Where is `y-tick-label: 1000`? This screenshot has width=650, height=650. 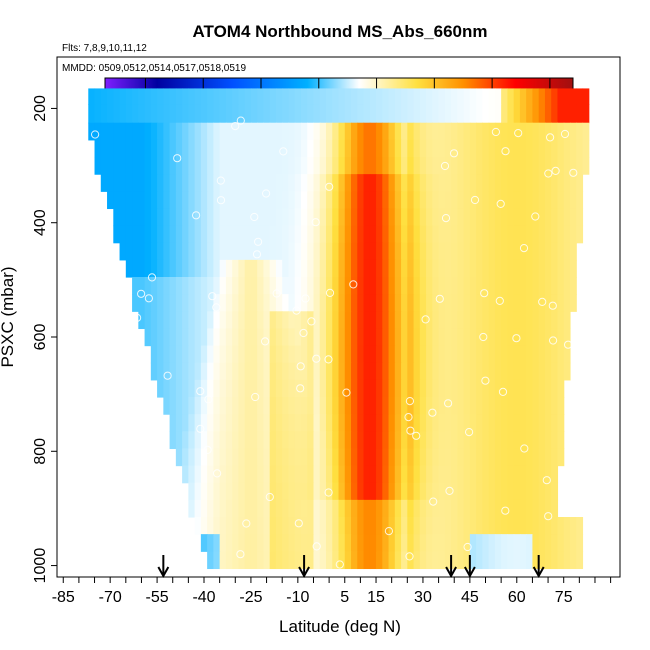
y-tick-label: 1000 is located at coordinates (40, 566).